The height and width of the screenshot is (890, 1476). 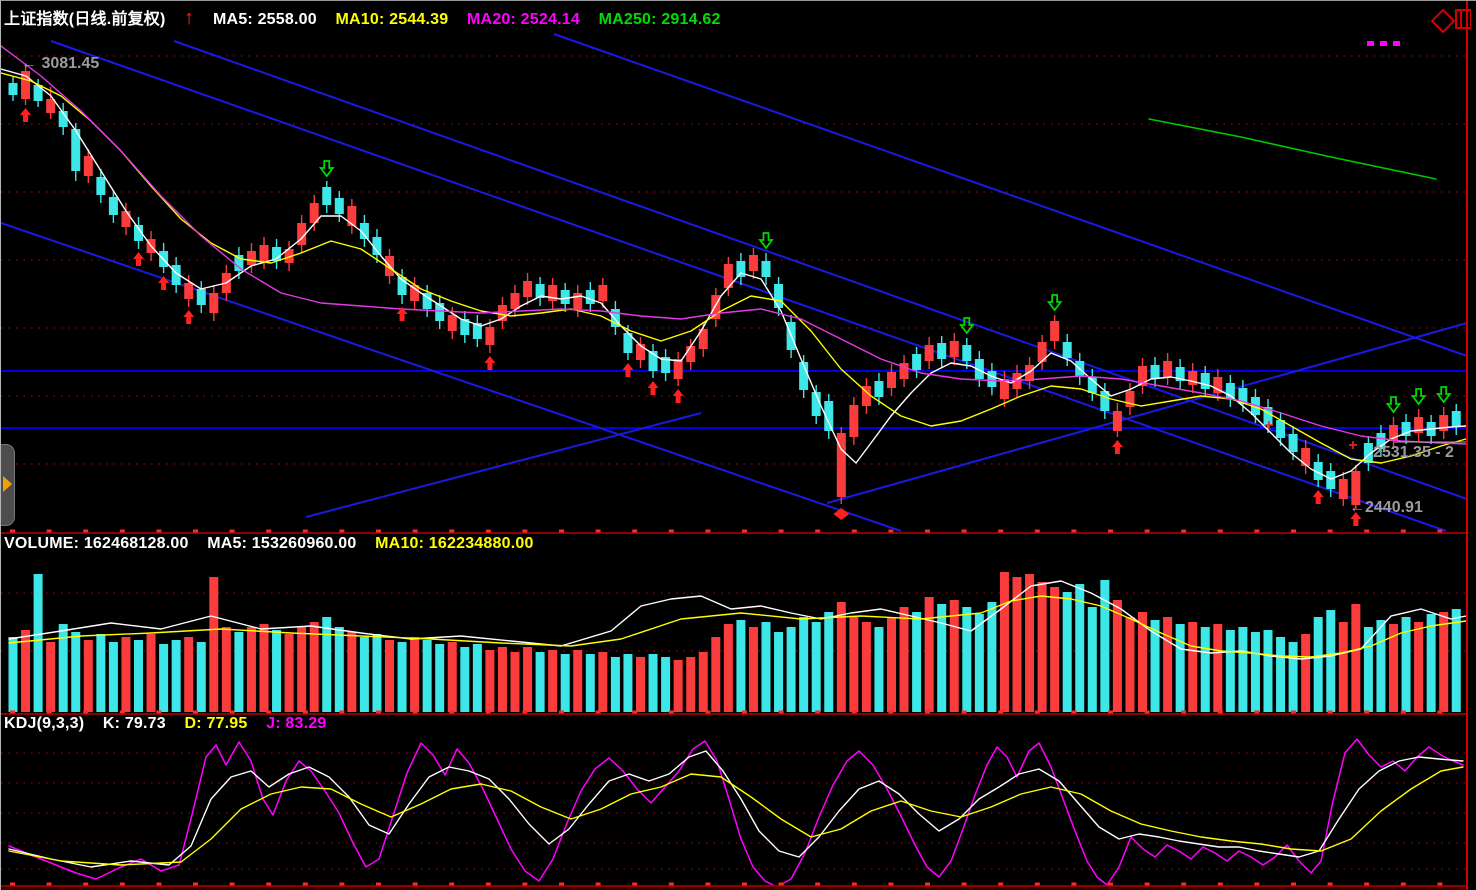 What do you see at coordinates (1413, 452) in the screenshot?
I see `price-label-range: 2531.35 - 2` at bounding box center [1413, 452].